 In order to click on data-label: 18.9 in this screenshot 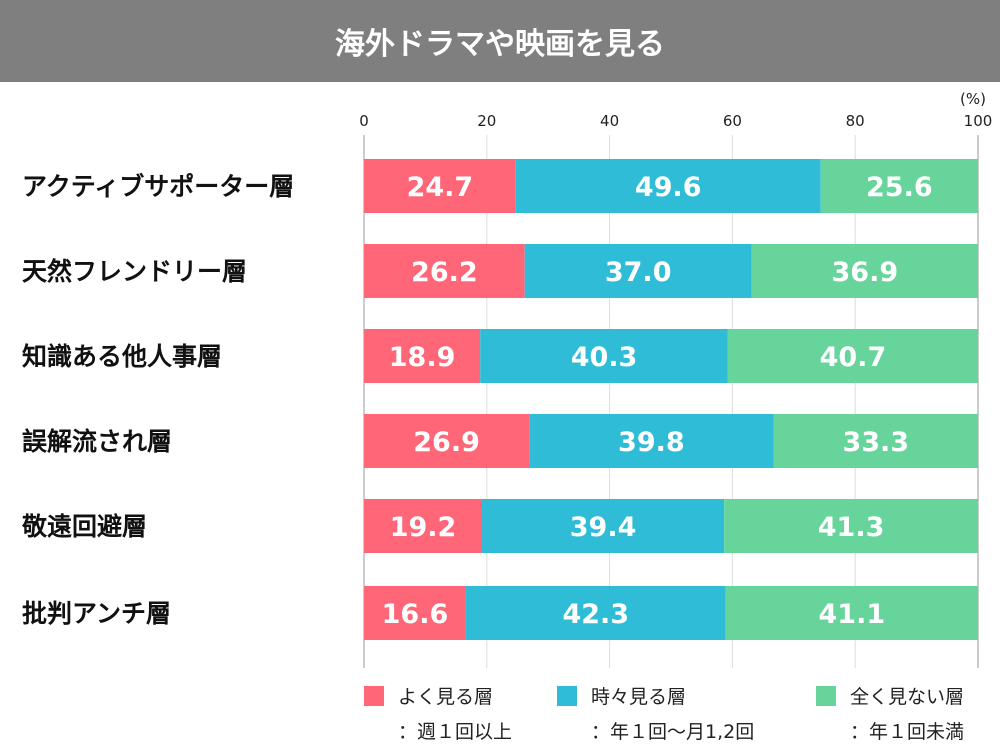, I will do `click(422, 357)`.